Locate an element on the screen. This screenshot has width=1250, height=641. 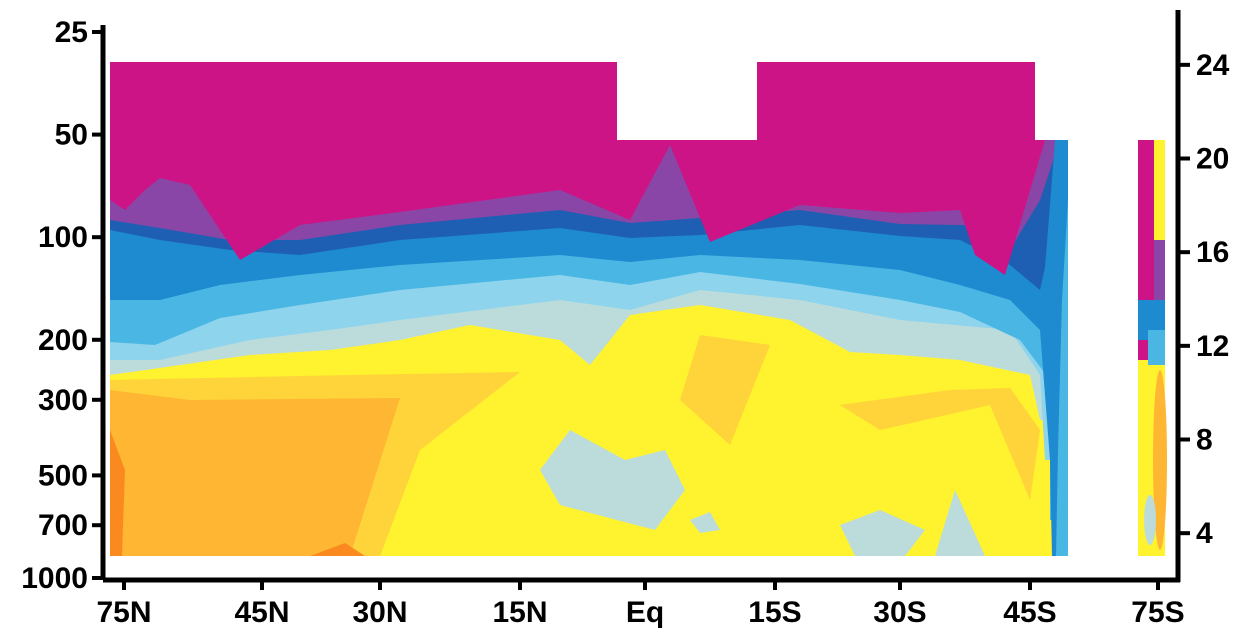
right-tick-label: 4 is located at coordinates (1204, 533).